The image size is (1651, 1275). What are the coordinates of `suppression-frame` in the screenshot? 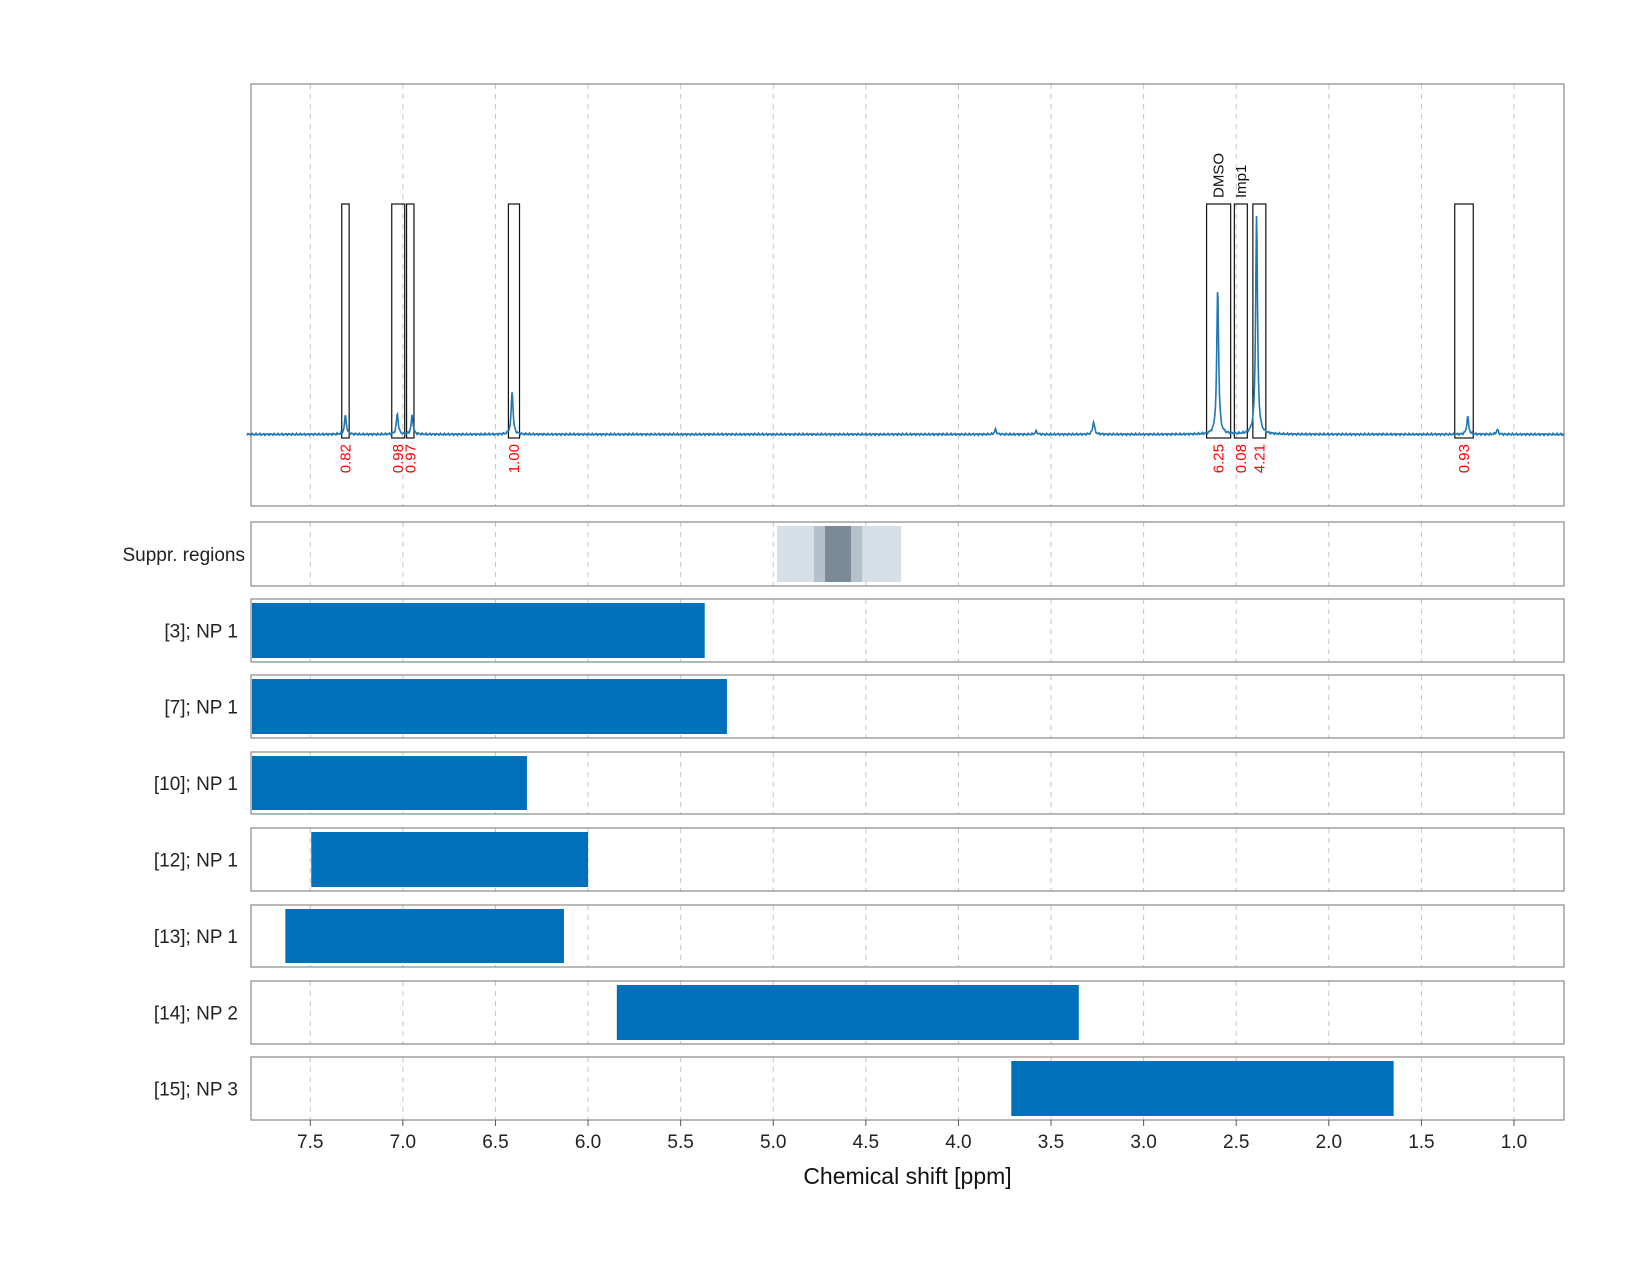 It's located at (907, 554).